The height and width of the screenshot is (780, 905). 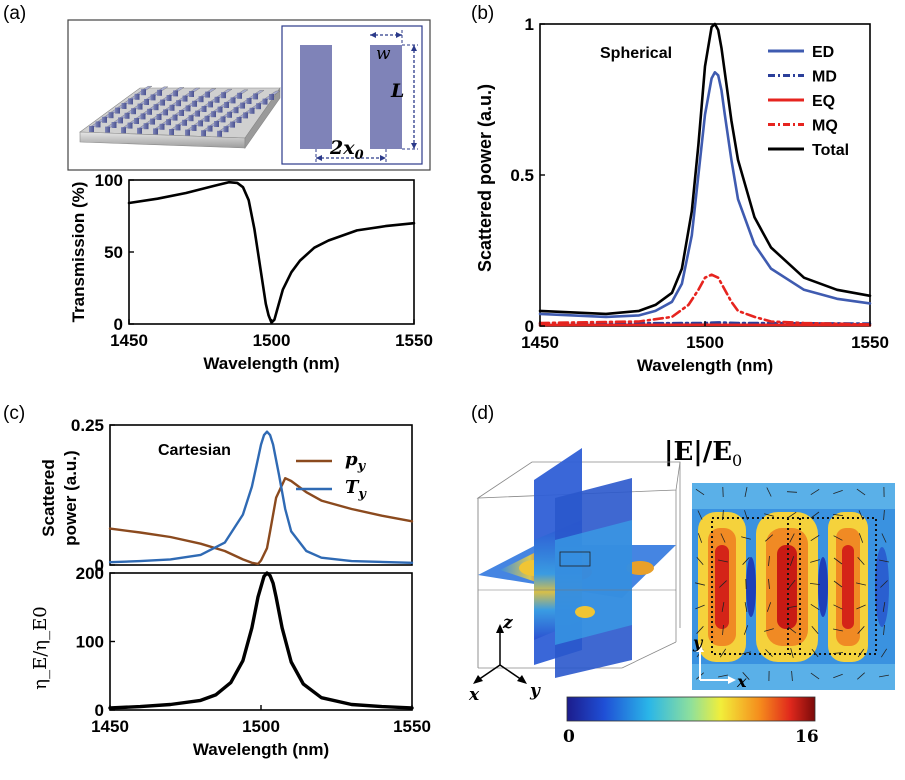 I want to click on y-tick-label: 1, so click(x=529, y=24).